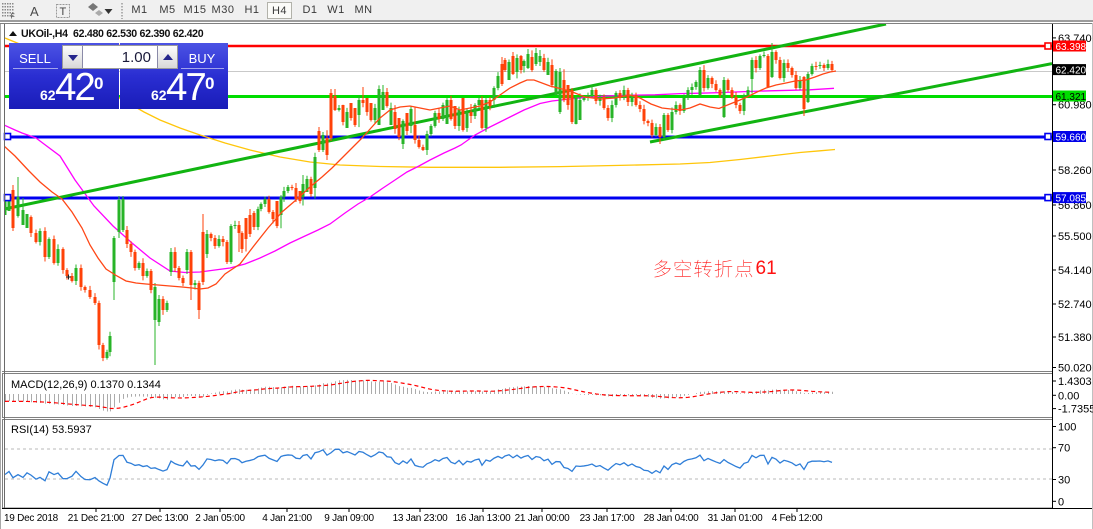 This screenshot has height=529, width=1093. What do you see at coordinates (1068, 396) in the screenshot?
I see `svg-text: 0.00` at bounding box center [1068, 396].